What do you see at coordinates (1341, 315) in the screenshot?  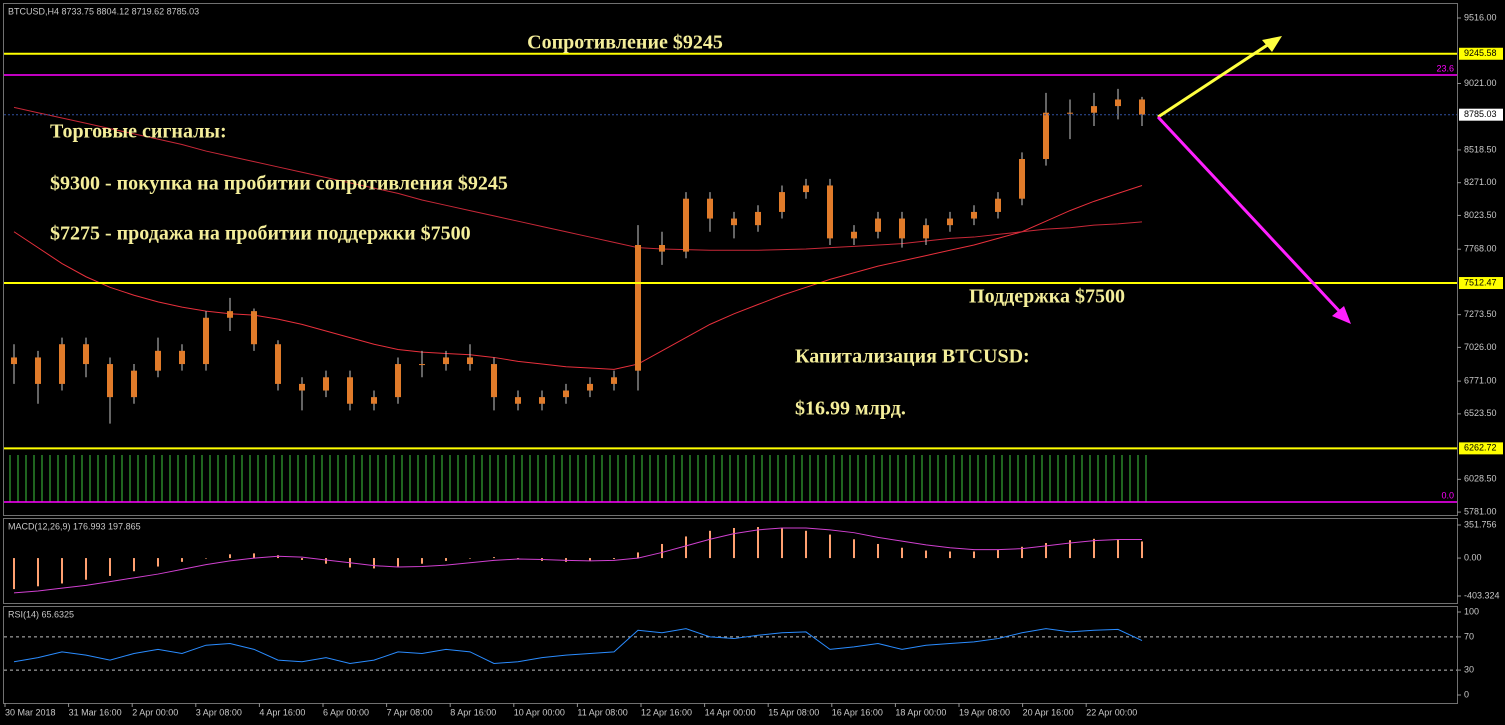 I see `arrow-head` at bounding box center [1341, 315].